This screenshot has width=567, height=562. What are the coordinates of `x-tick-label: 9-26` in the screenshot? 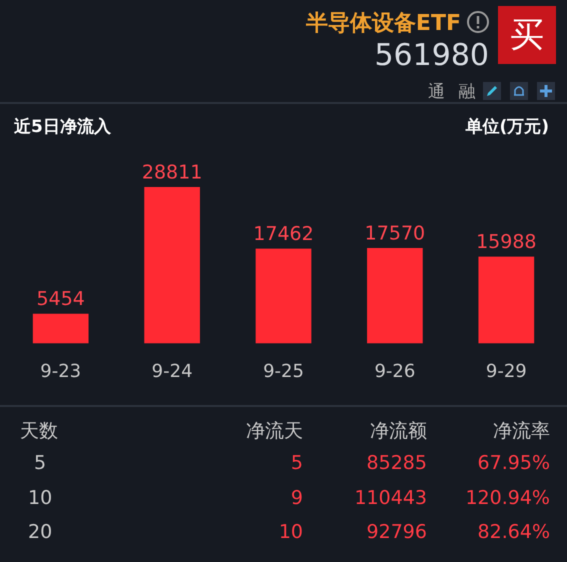 It's located at (395, 371).